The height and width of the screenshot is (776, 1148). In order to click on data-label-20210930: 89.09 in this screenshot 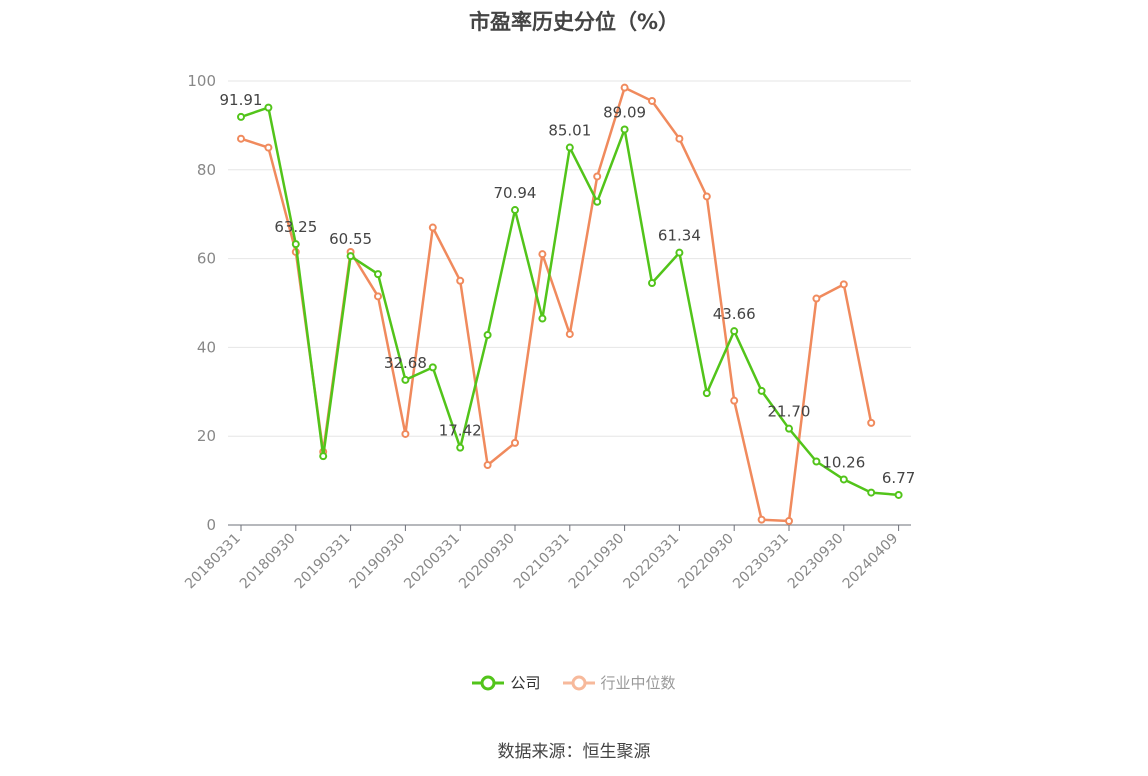, I will do `click(624, 112)`.